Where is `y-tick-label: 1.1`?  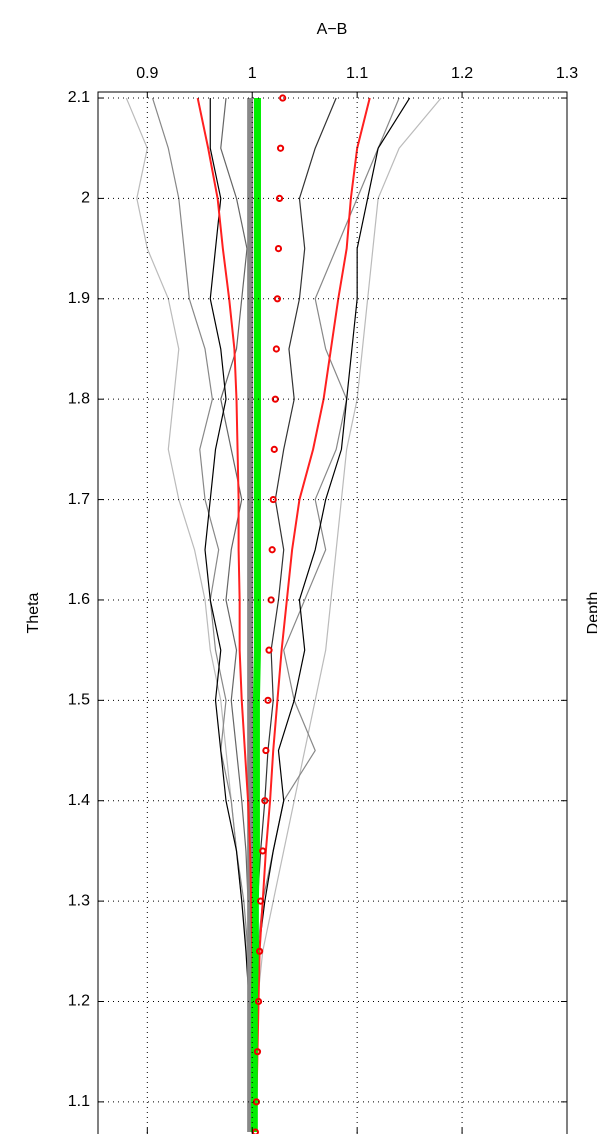 y-tick-label: 1.1 is located at coordinates (79, 1101).